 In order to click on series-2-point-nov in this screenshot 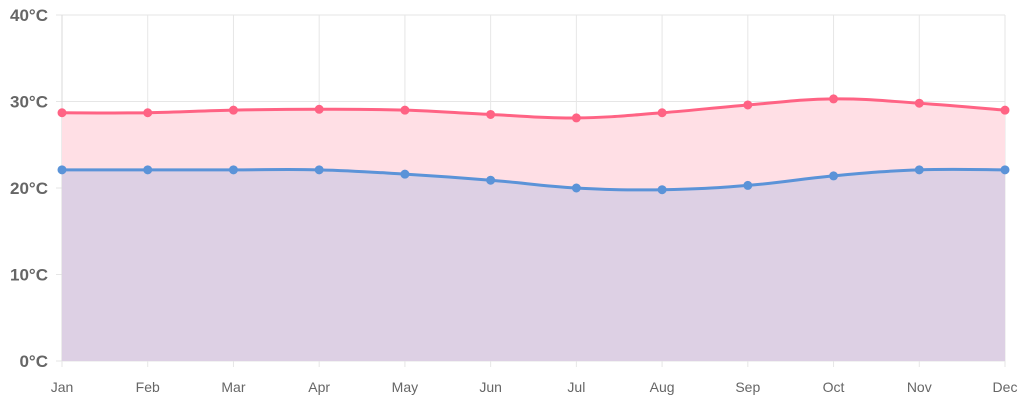, I will do `click(919, 170)`.